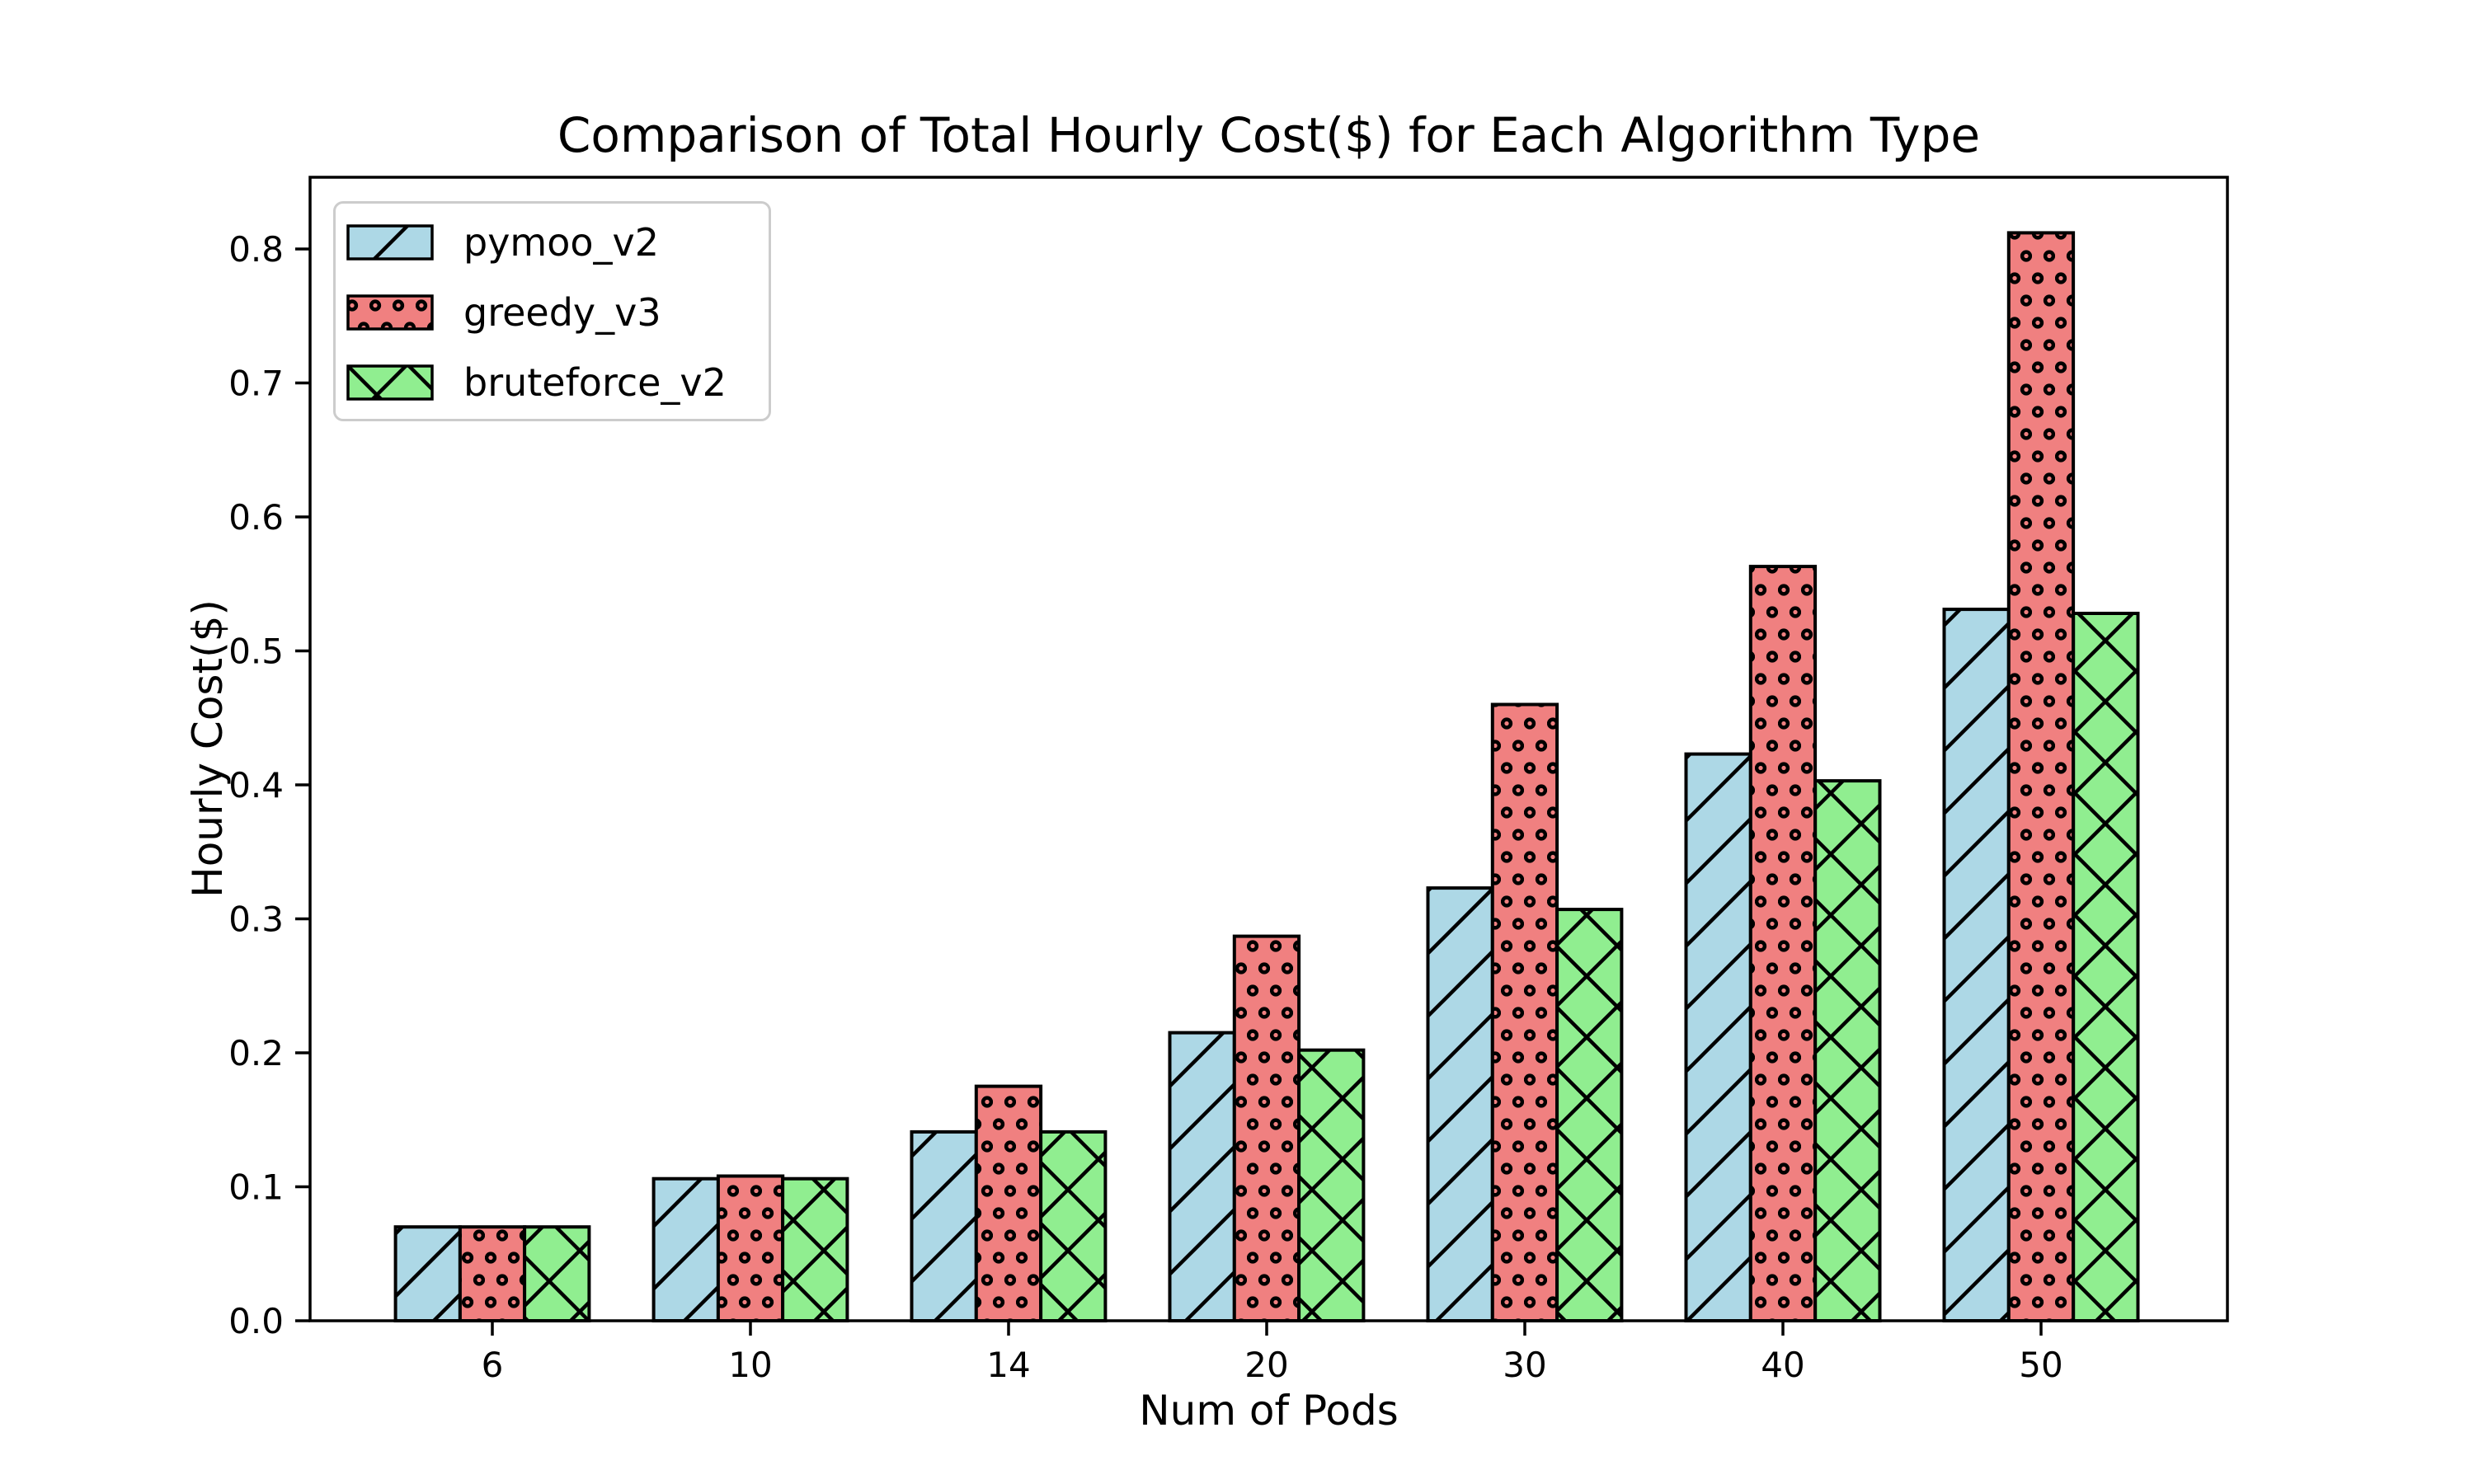 This screenshot has height=1484, width=2474. What do you see at coordinates (1008, 1365) in the screenshot?
I see `x-tick-label-14: 14` at bounding box center [1008, 1365].